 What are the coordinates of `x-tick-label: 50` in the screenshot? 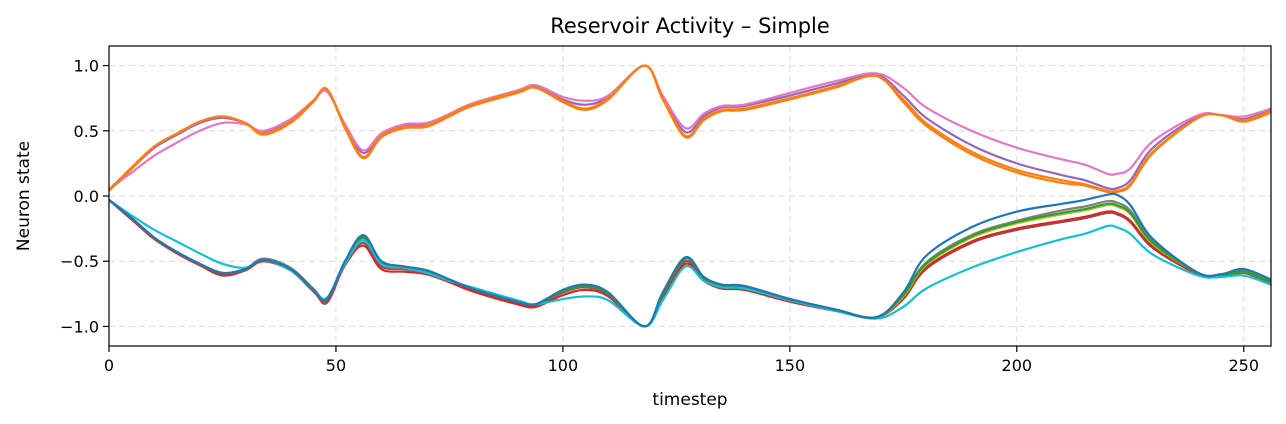 It's located at (336, 365).